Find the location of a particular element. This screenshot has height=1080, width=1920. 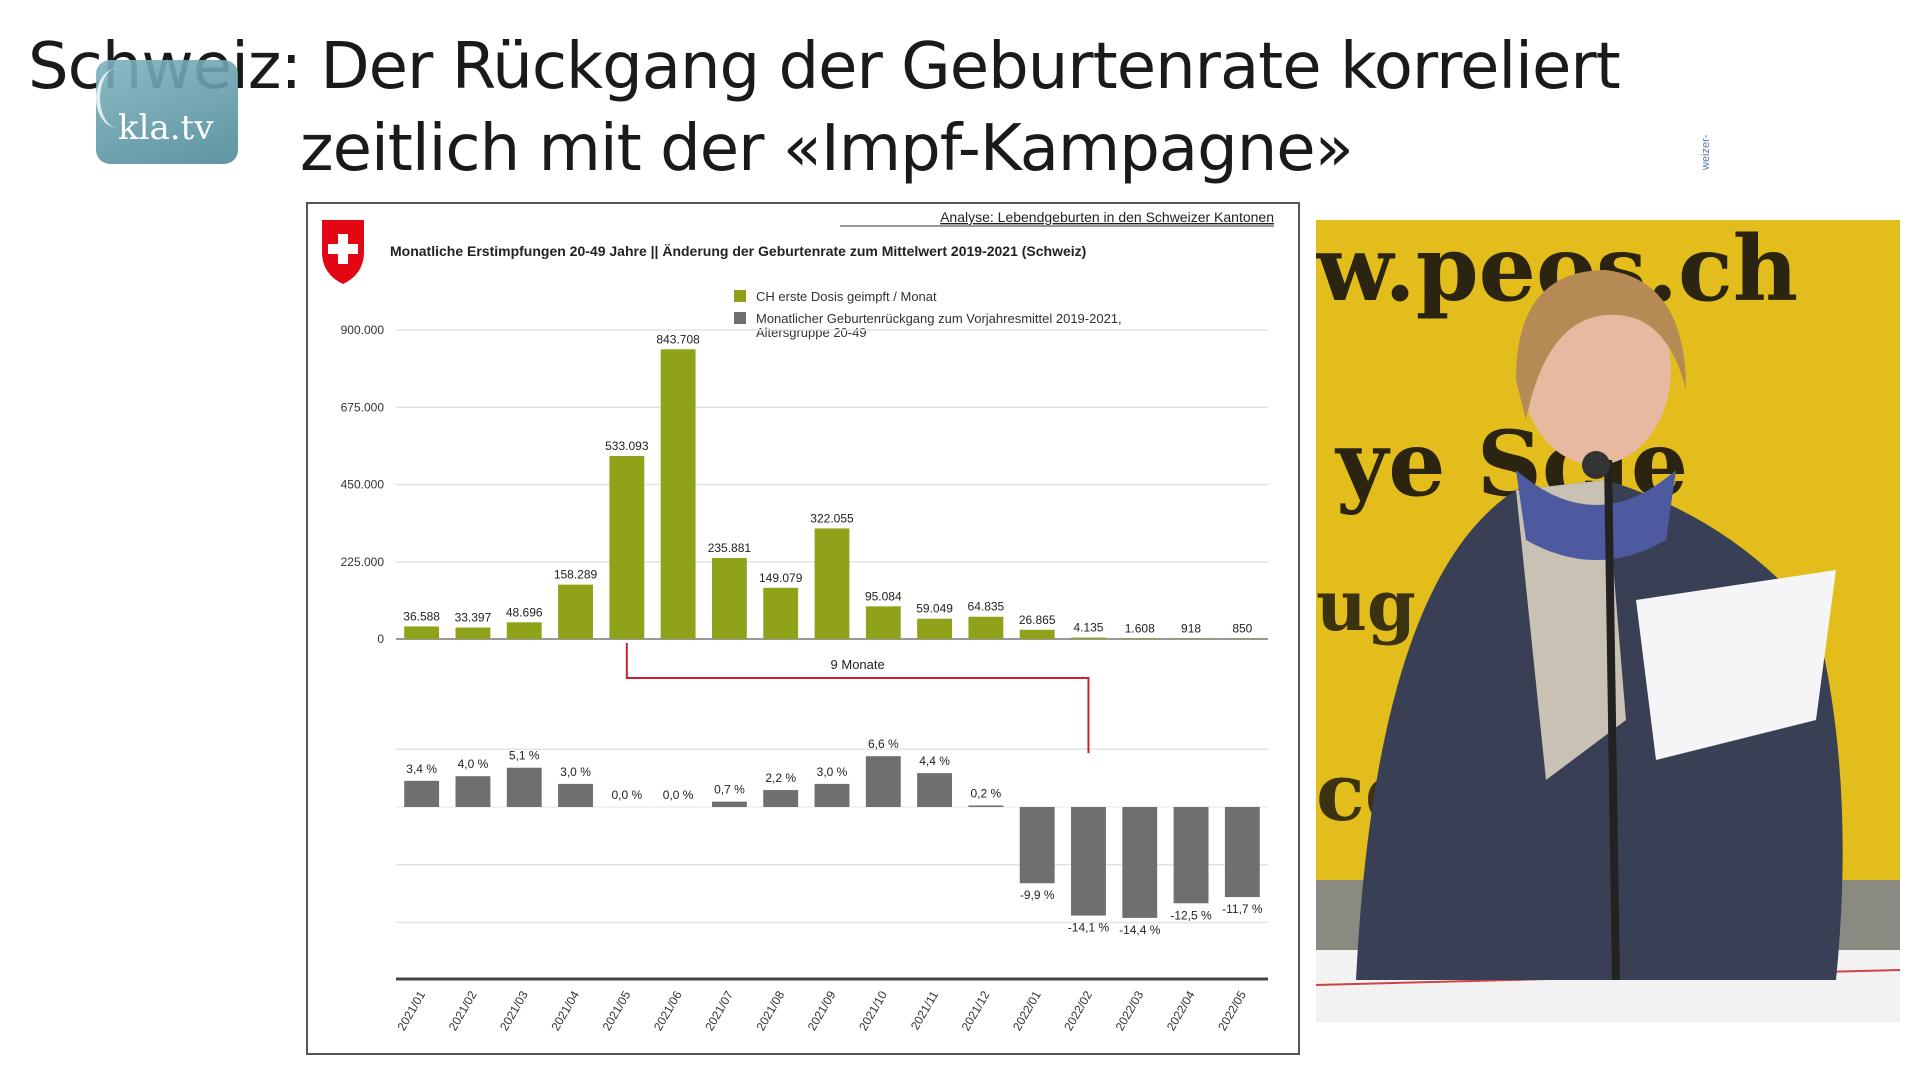

x-tick-label: 2021/12 is located at coordinates (976, 1010).